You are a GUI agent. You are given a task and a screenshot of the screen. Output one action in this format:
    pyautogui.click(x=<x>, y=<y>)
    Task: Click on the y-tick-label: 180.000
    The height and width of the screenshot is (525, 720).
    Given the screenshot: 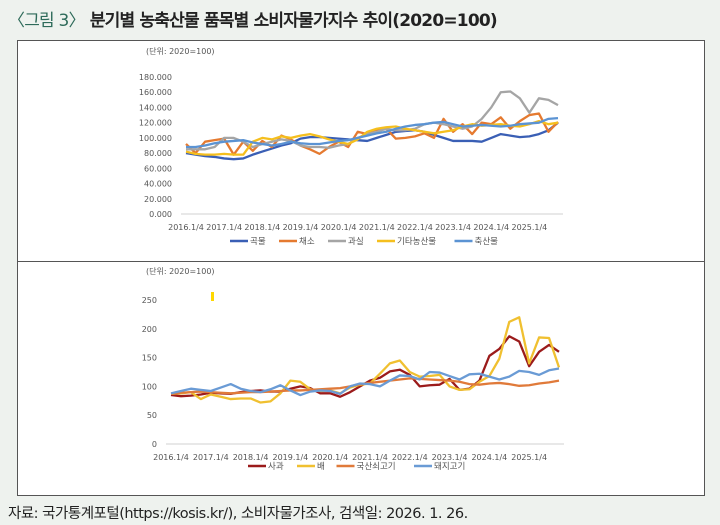 What is the action you would take?
    pyautogui.click(x=155, y=77)
    